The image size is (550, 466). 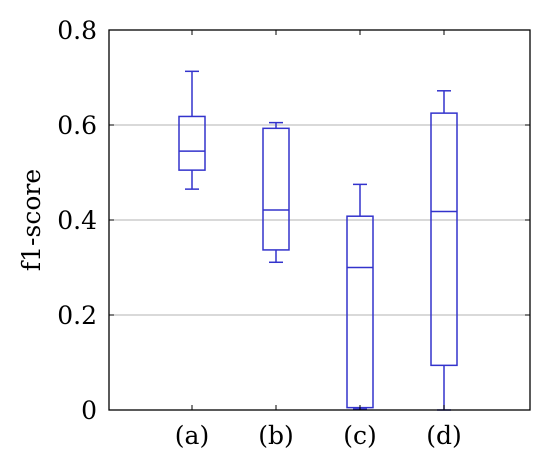 I want to click on y-tick-label: 0.4, so click(x=77, y=220).